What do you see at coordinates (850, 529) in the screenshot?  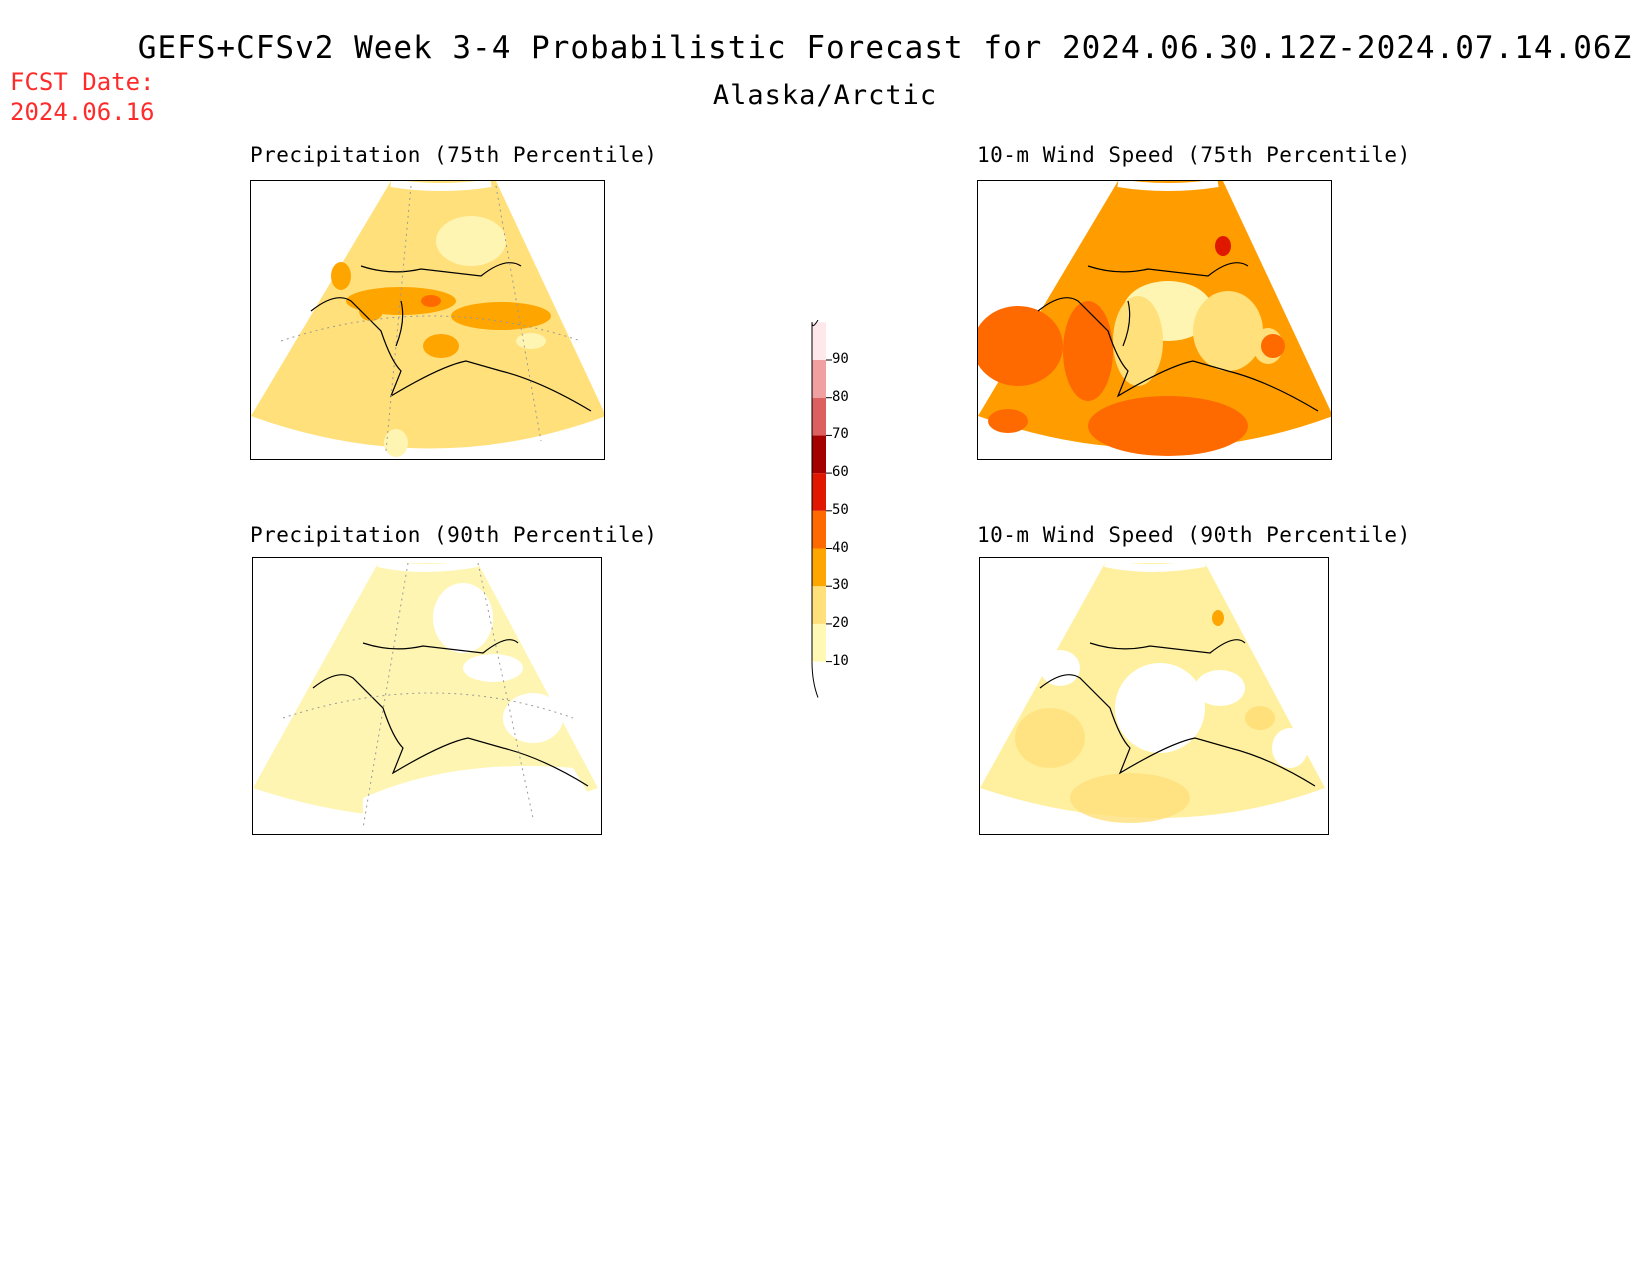 I see `color-legend: 10 20 30 40 50 60 70 80 90` at bounding box center [850, 529].